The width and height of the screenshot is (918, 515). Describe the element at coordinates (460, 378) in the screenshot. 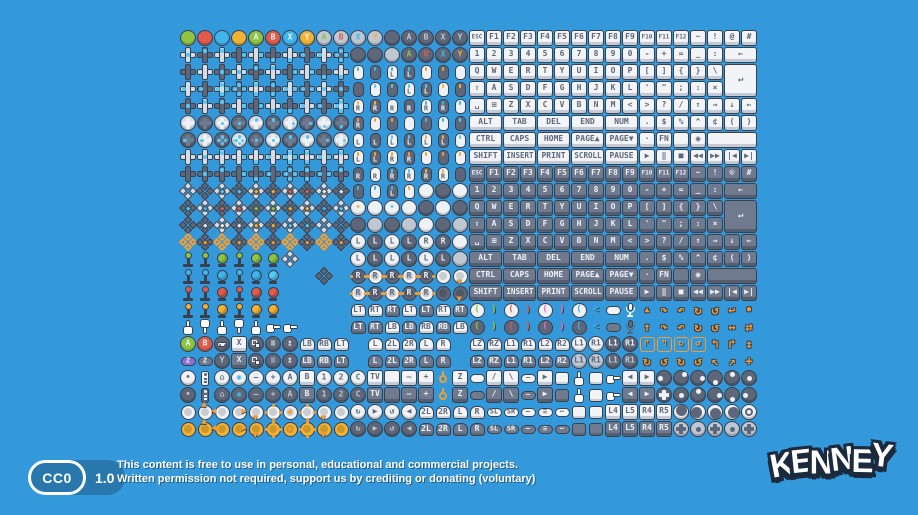

I see `sprite-k: Z` at that location.